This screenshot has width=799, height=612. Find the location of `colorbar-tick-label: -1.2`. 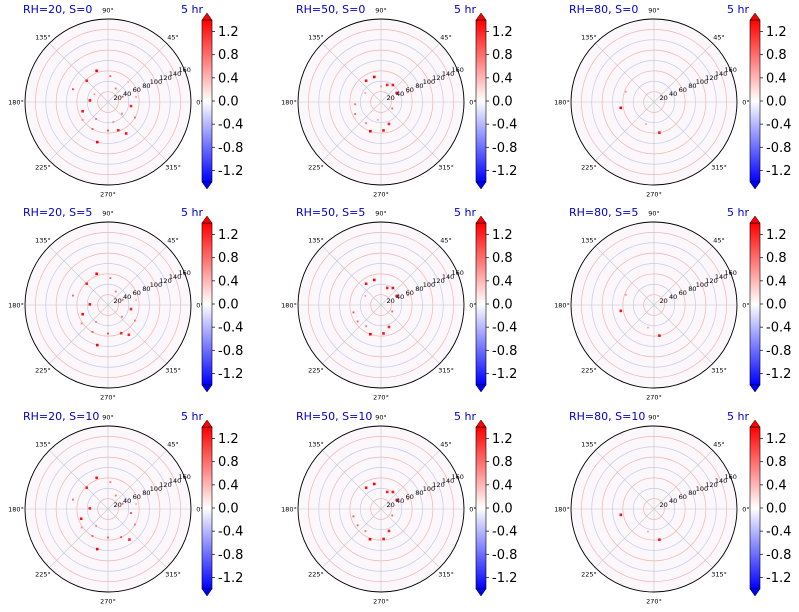

colorbar-tick-label: -1.2 is located at coordinates (230, 374).